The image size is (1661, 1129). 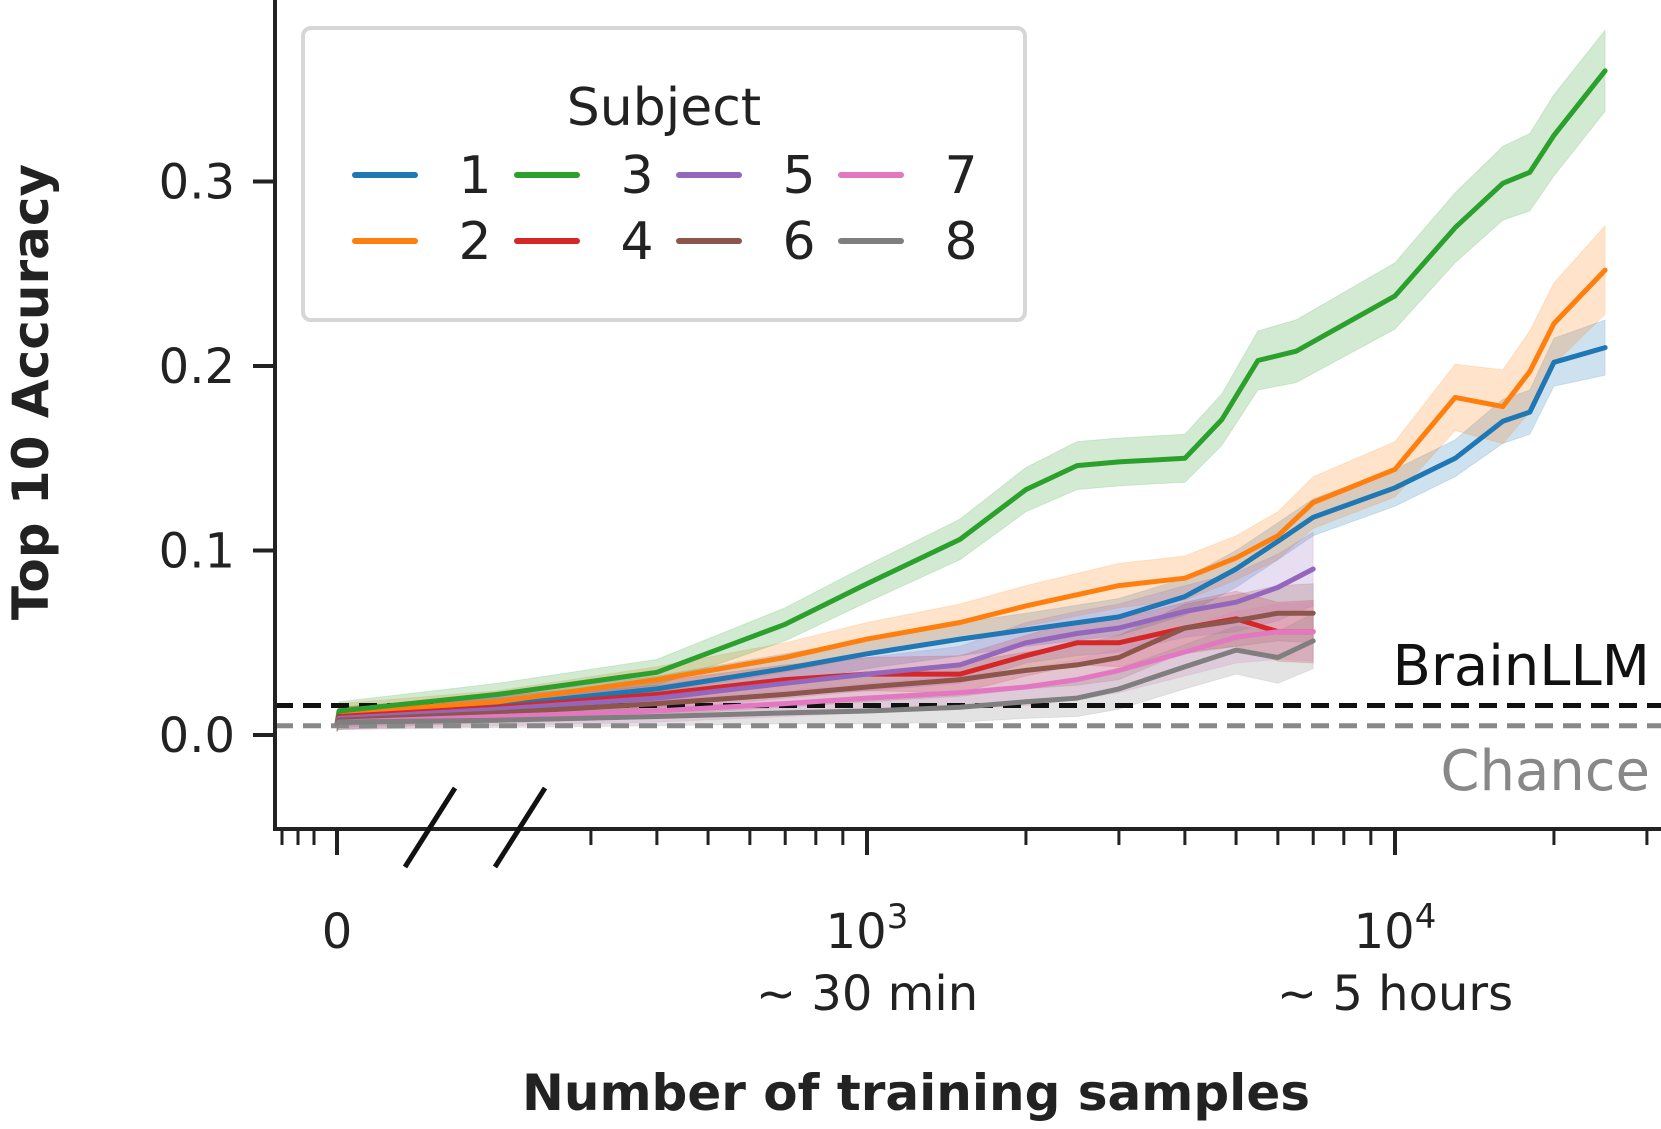 I want to click on ref-label-brainllm: BrainLLM, so click(x=1521, y=666).